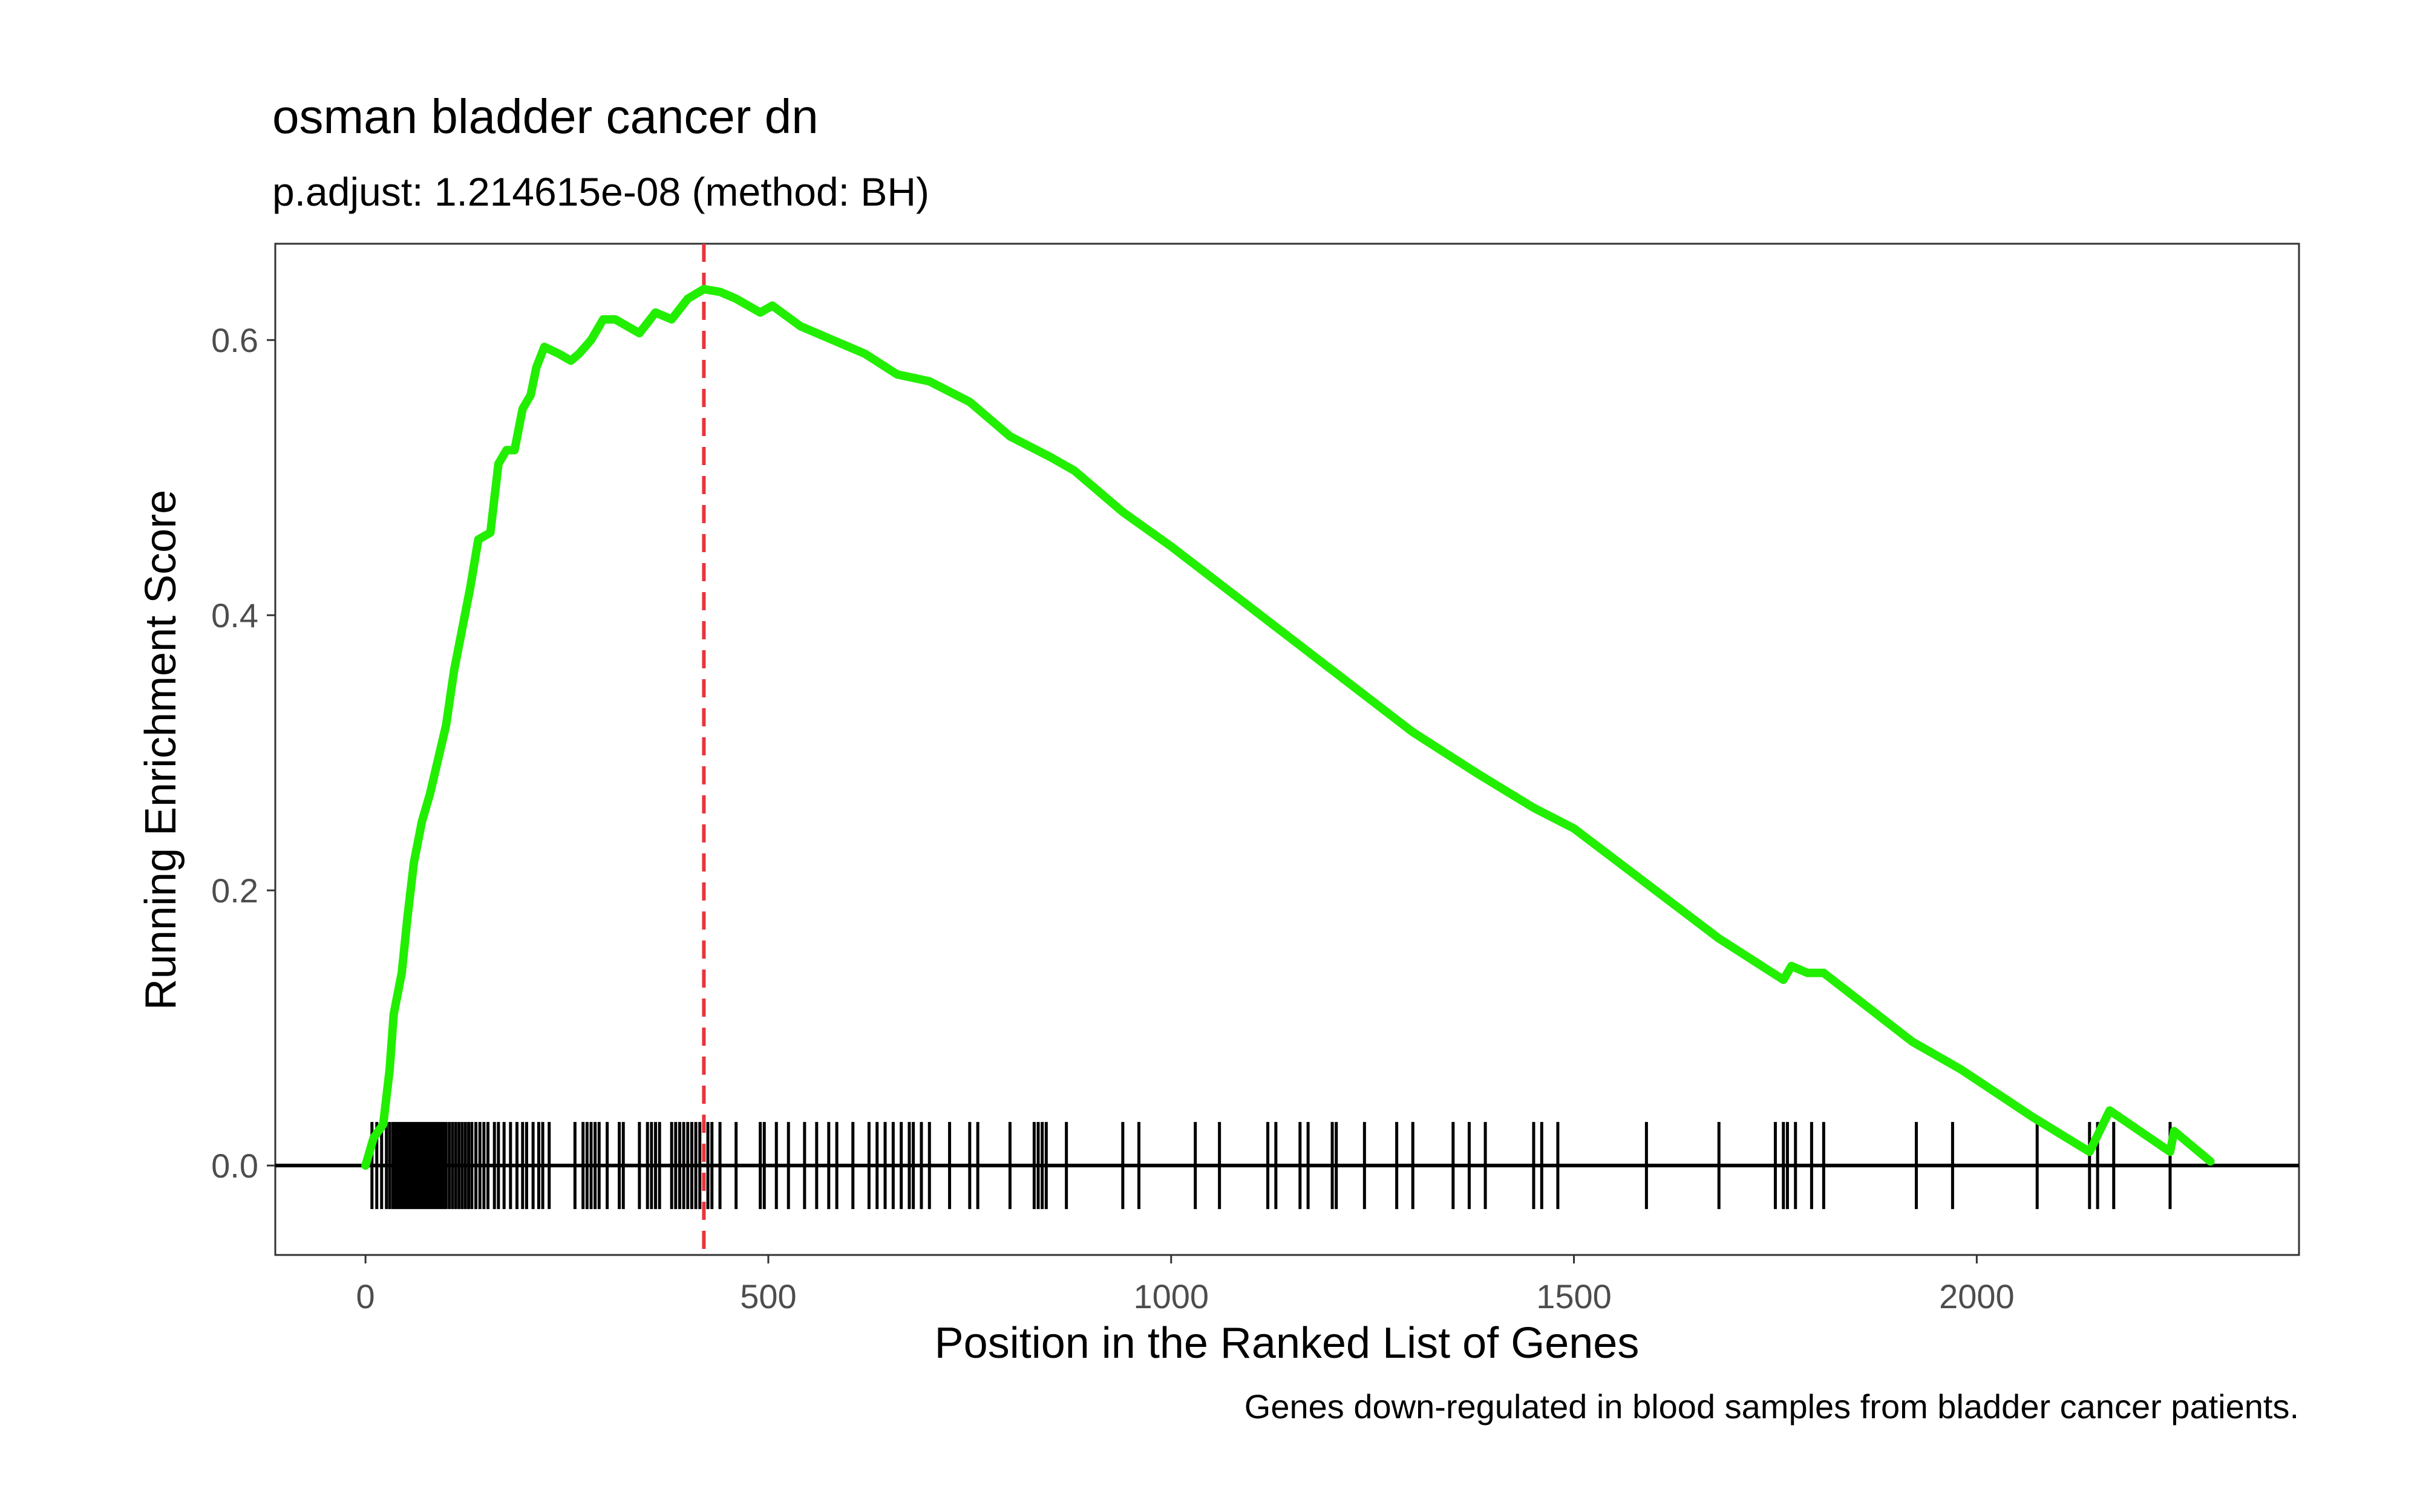 The height and width of the screenshot is (1512, 2420). Describe the element at coordinates (243, 753) in the screenshot. I see `y-axis: 0.0 0.2 0.4 0.6` at that location.